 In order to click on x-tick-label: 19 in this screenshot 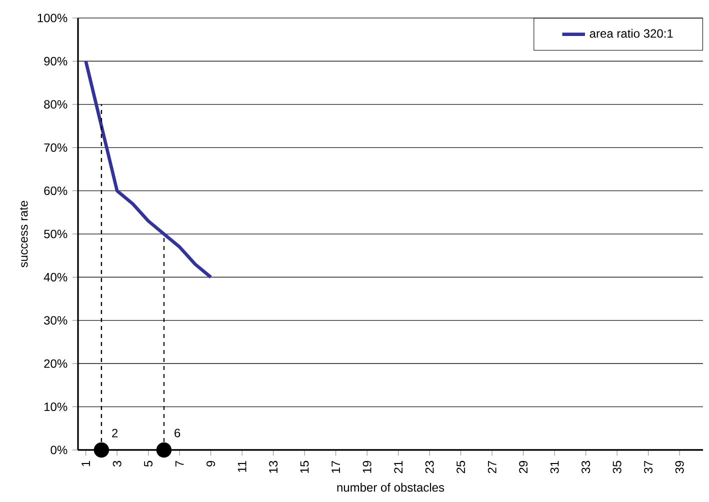, I will do `click(367, 466)`.